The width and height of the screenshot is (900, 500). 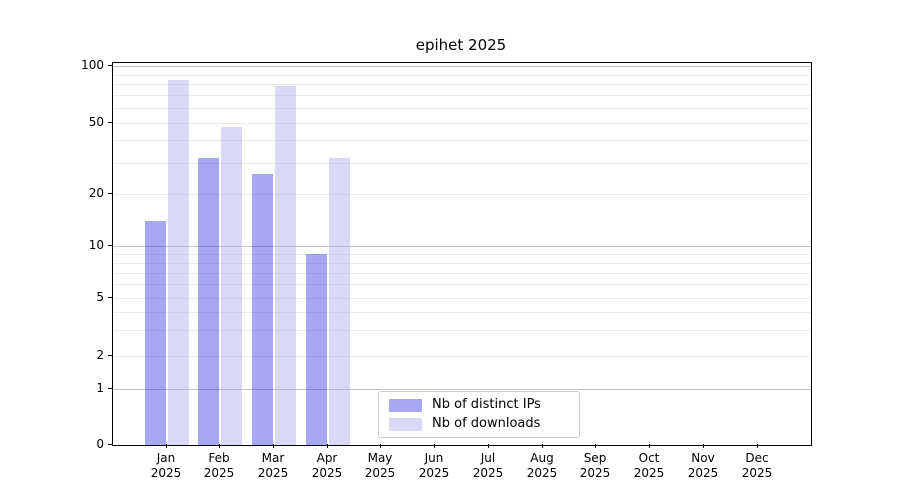 What do you see at coordinates (595, 465) in the screenshot?
I see `x-tick-label-sep: Sep 2025` at bounding box center [595, 465].